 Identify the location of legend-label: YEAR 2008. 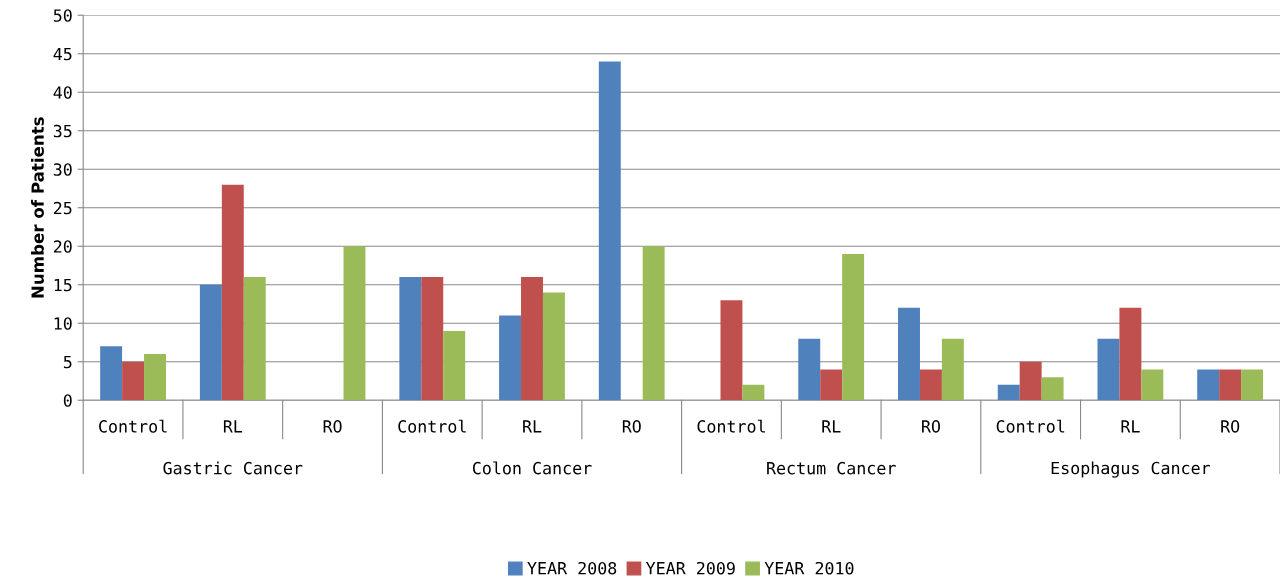
(572, 568).